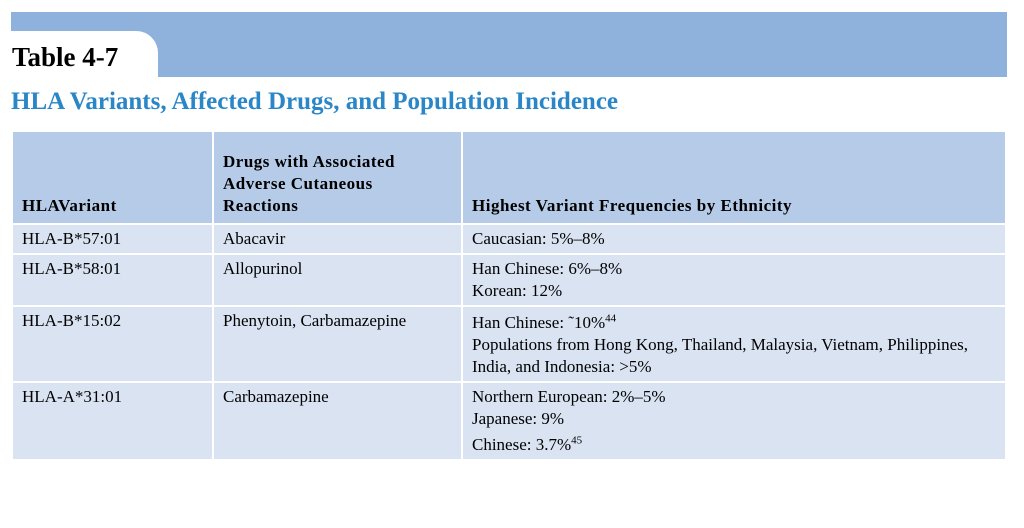  I want to click on frequency-text: Han Chinese: ˜10%, so click(539, 322).